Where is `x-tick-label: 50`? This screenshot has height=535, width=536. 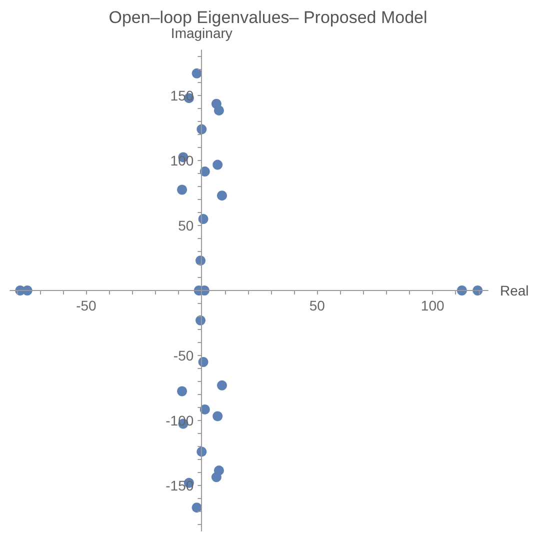
x-tick-label: 50 is located at coordinates (317, 306).